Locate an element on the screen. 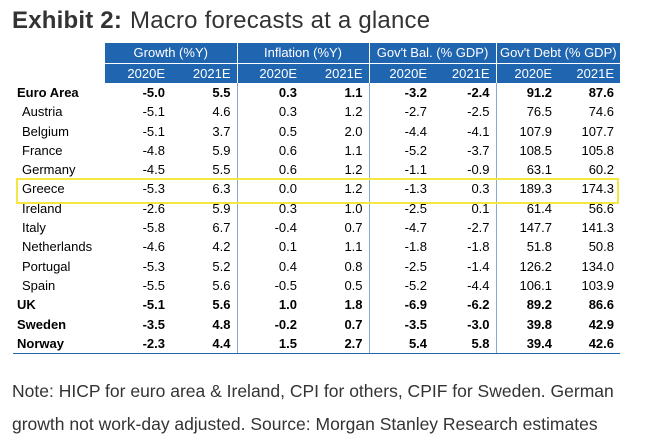 The width and height of the screenshot is (658, 444). table-cell: 74.6 is located at coordinates (601, 112).